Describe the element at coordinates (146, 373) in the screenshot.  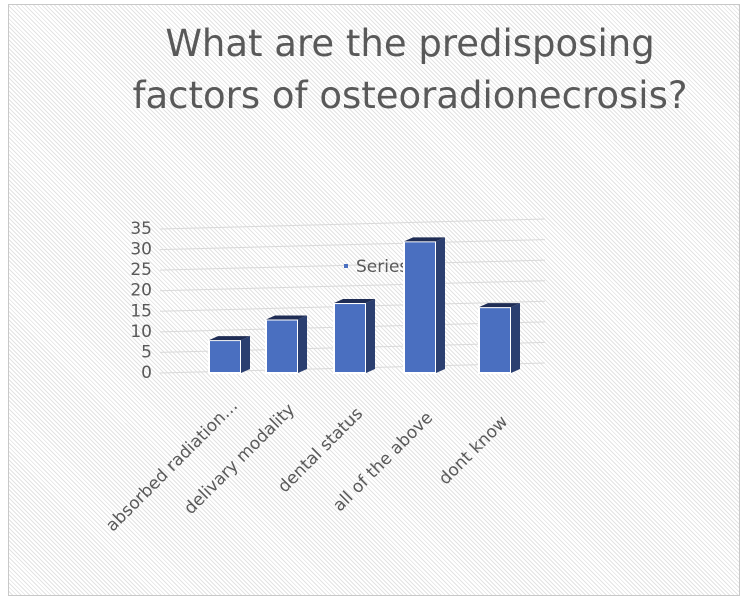
I see `y-tick-label: 0` at that location.